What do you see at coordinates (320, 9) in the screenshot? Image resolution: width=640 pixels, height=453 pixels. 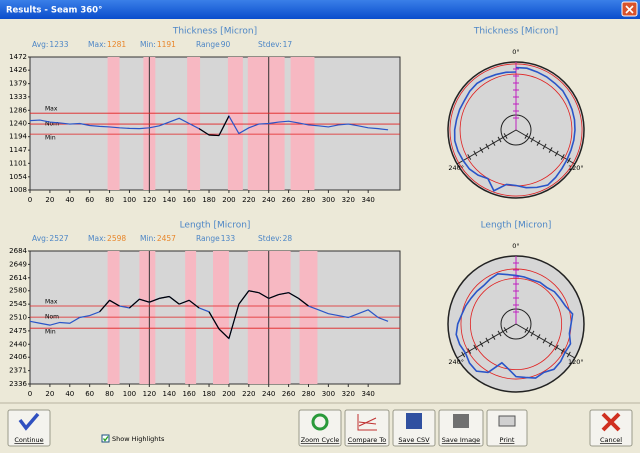 I see `title-bar` at bounding box center [320, 9].